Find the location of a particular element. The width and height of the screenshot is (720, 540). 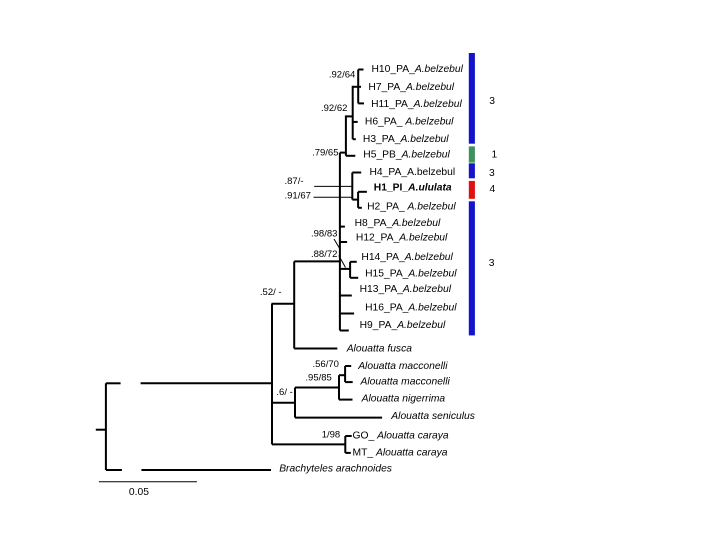

svg-text: H8_PA_A.belzebul is located at coordinates (398, 223).